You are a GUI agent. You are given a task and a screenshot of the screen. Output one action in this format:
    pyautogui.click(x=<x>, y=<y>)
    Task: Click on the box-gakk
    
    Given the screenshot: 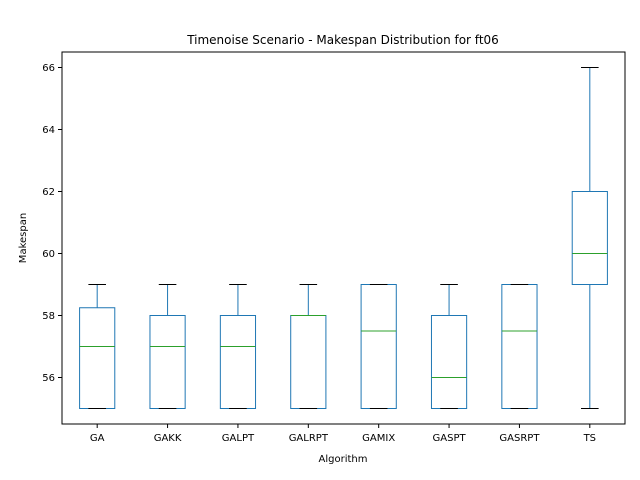 What is the action you would take?
    pyautogui.click(x=167, y=346)
    